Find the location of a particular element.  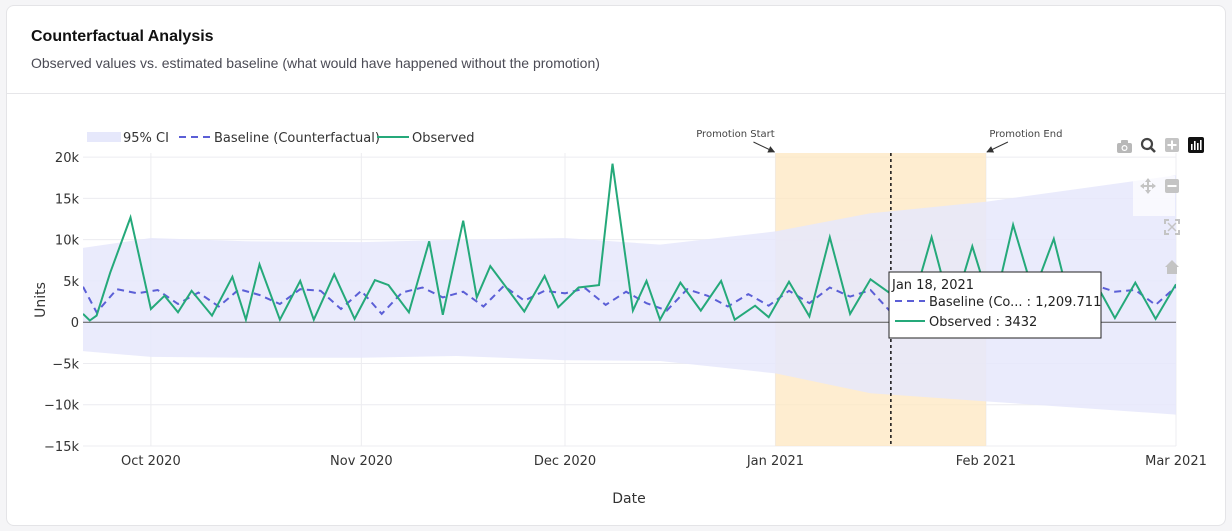

x-tick-label: Mar 2021 is located at coordinates (1176, 461).